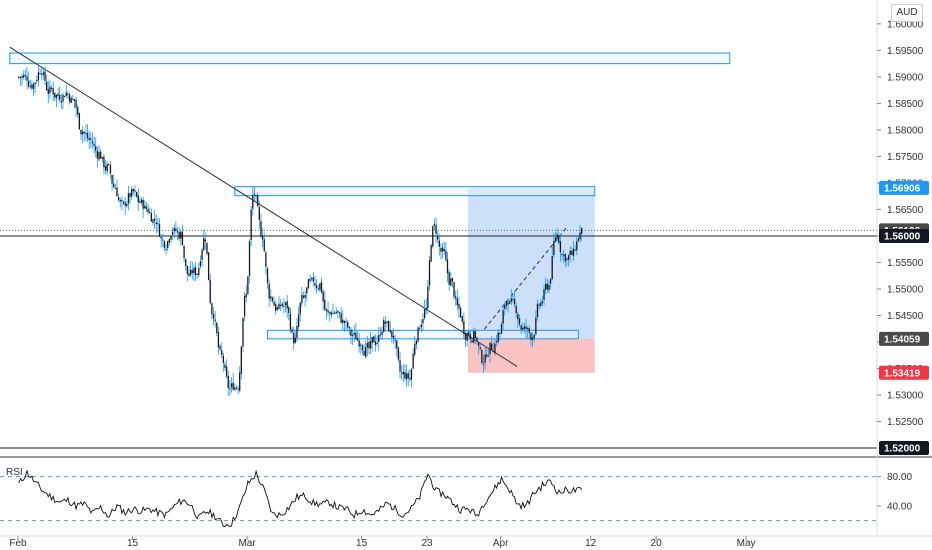 Image resolution: width=932 pixels, height=550 pixels. Describe the element at coordinates (905, 77) in the screenshot. I see `price-tick-label: 1.59000` at that location.